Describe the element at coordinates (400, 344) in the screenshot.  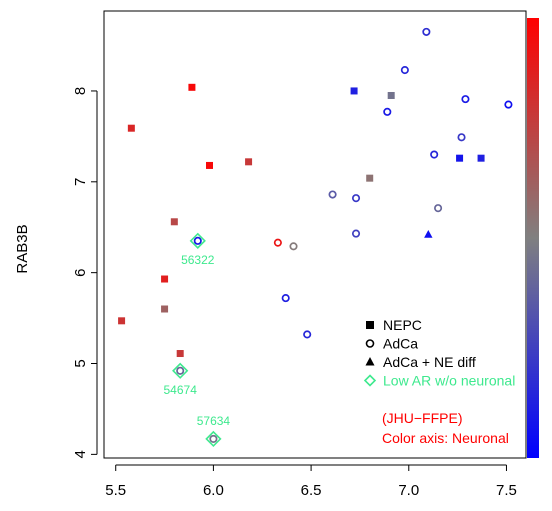
I see `legend-label: AdCa` at that location.